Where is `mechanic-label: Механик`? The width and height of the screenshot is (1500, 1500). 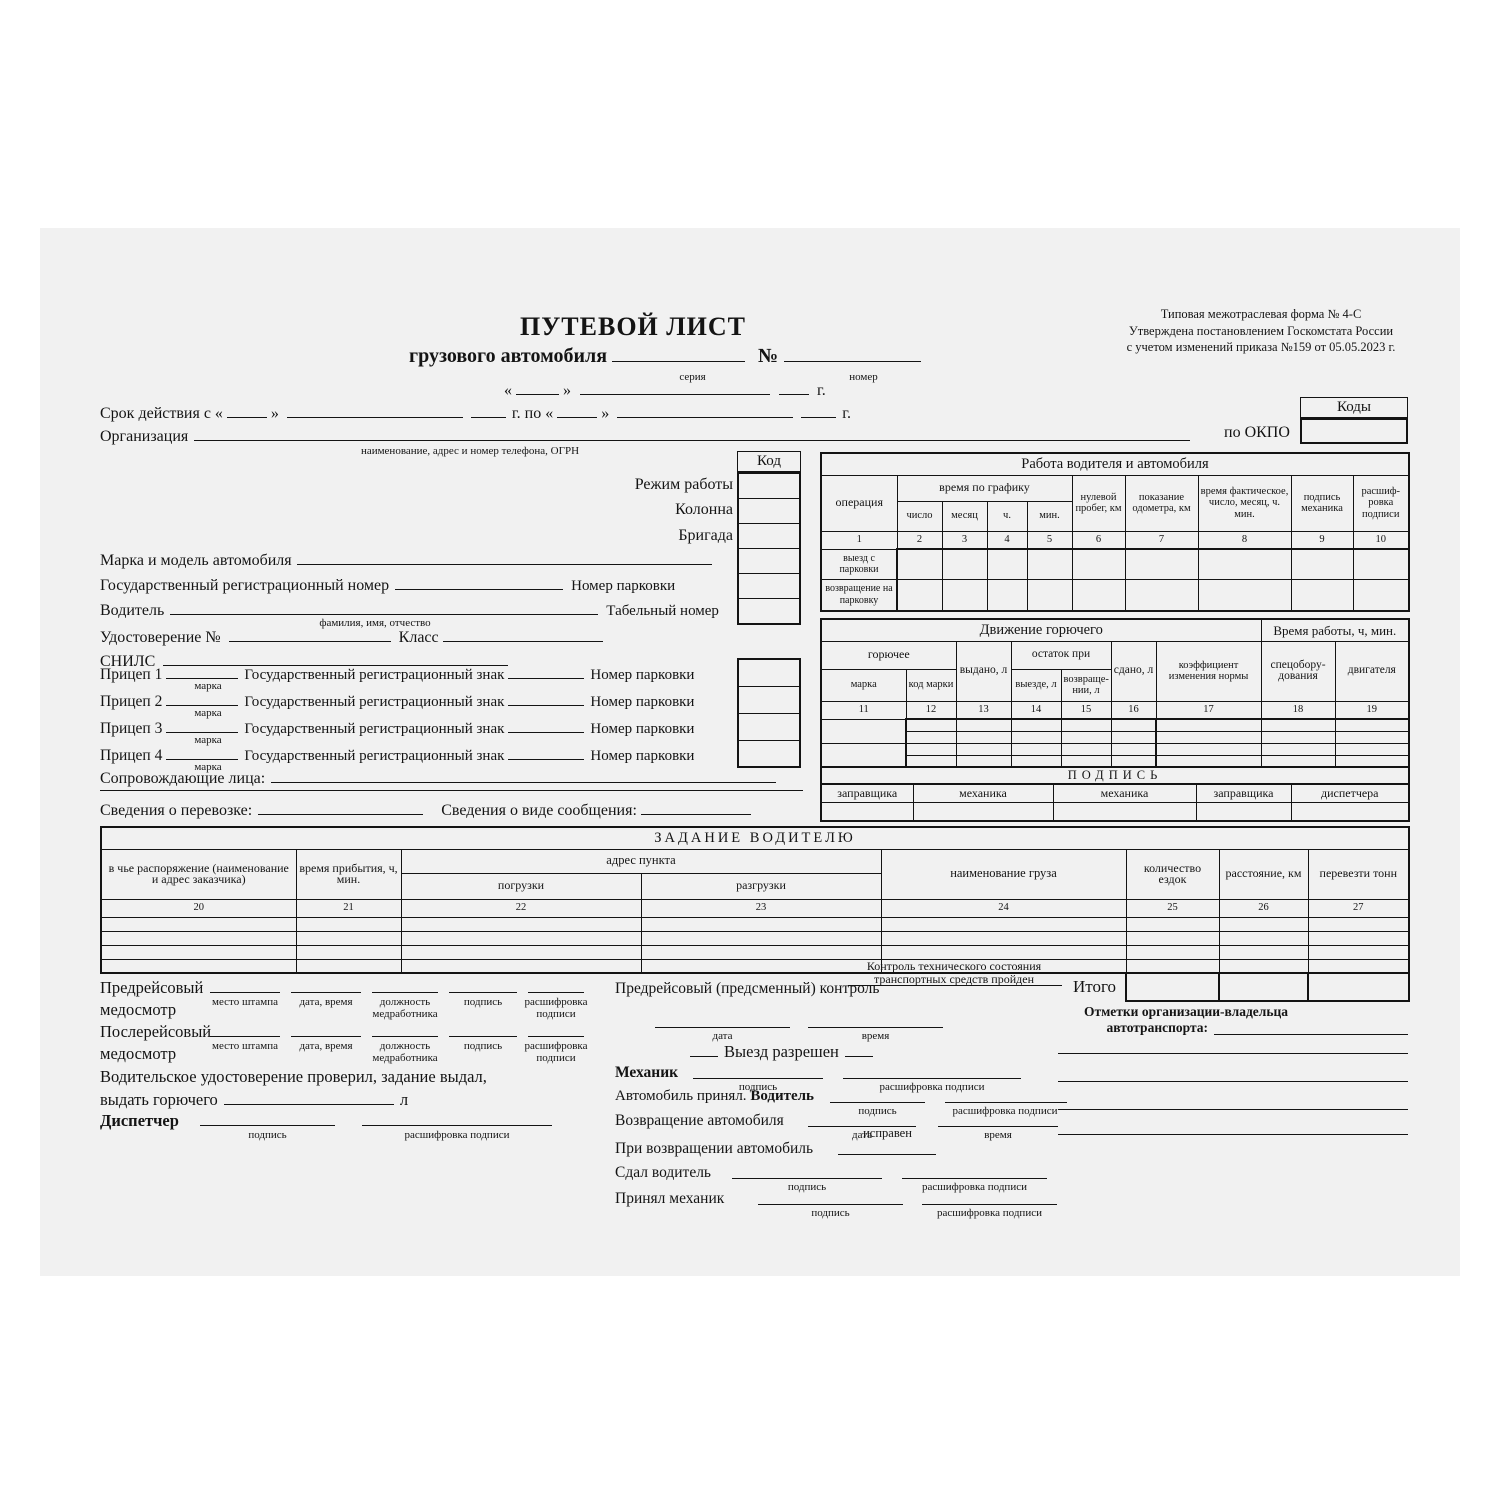
mechanic-label: Механик is located at coordinates (647, 1072).